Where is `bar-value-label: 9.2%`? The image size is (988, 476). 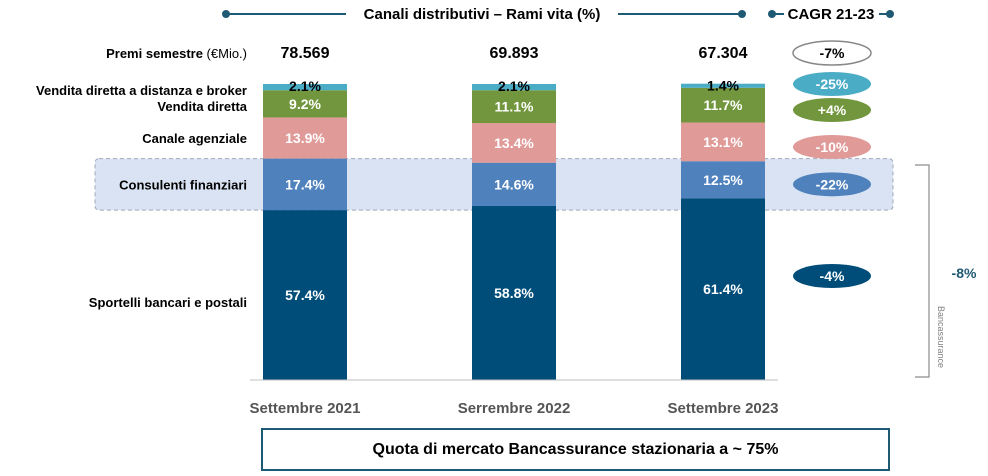
bar-value-label: 9.2% is located at coordinates (305, 104).